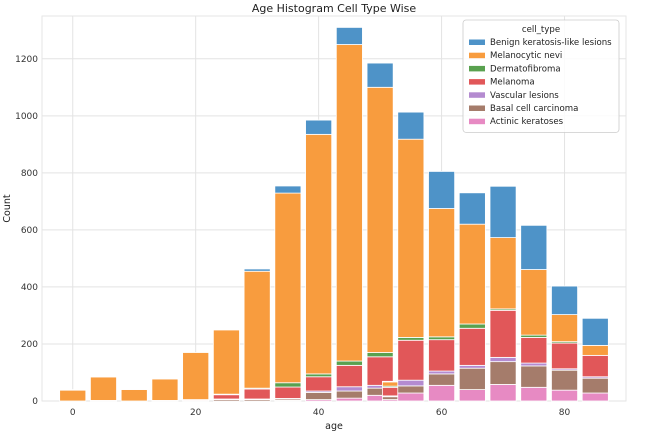 This screenshot has width=647, height=436. I want to click on legend-entry-label: Melanocytic nevi, so click(526, 56).